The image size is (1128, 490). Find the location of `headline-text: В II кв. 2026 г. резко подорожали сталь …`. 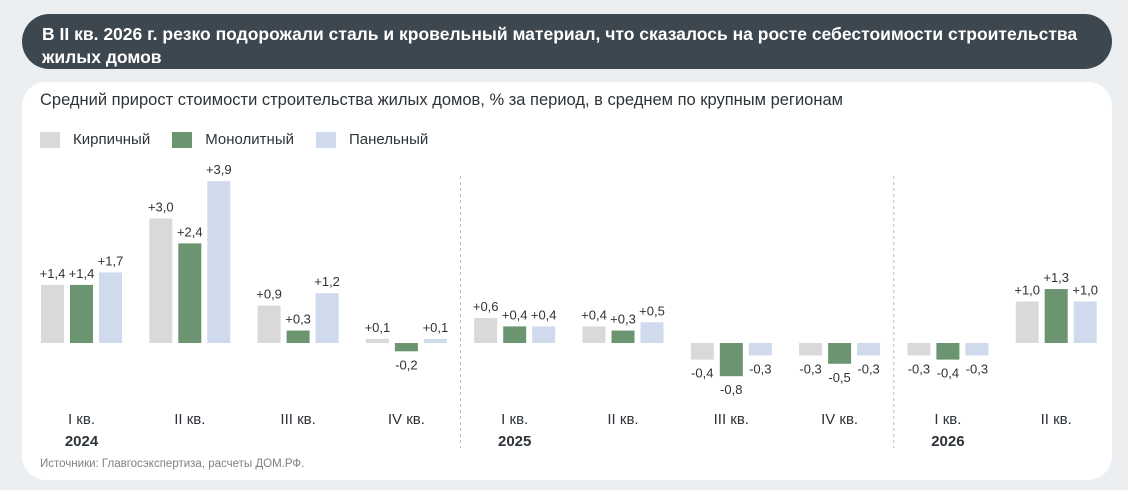

headline-text: В II кв. 2026 г. резко подорожали сталь … is located at coordinates (560, 45).